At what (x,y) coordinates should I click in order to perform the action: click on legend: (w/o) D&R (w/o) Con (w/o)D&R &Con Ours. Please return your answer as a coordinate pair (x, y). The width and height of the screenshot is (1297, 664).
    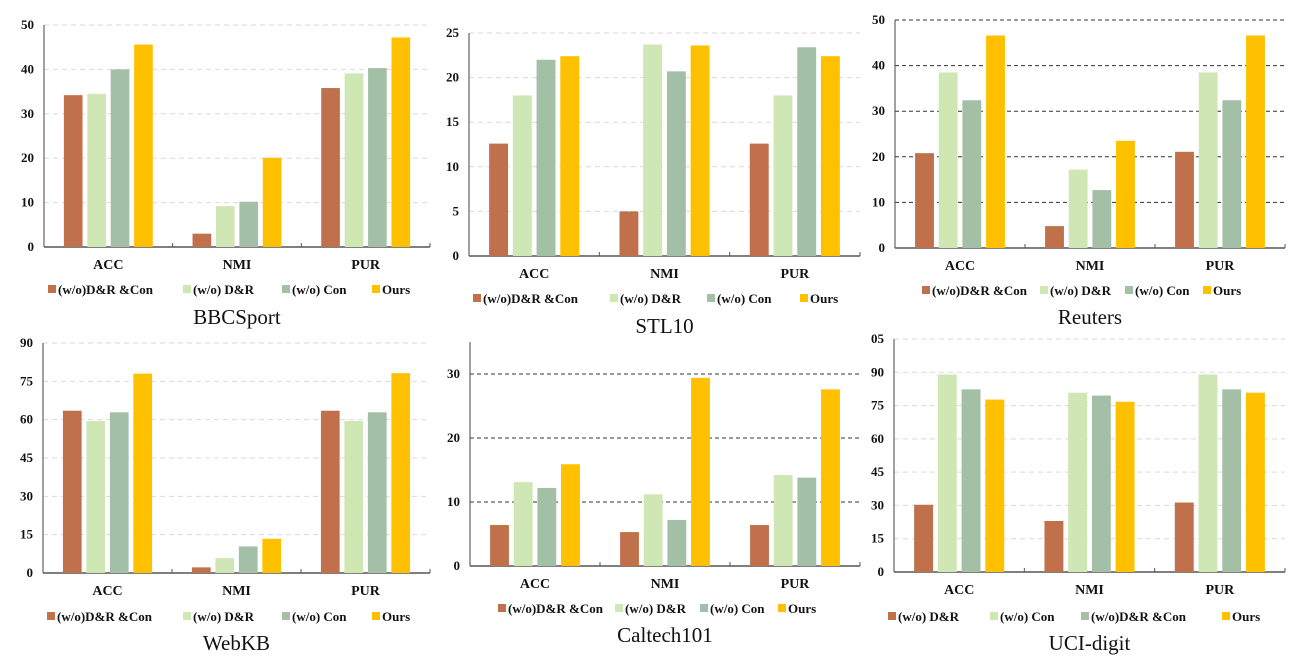
    Looking at the image, I should click on (1074, 616).